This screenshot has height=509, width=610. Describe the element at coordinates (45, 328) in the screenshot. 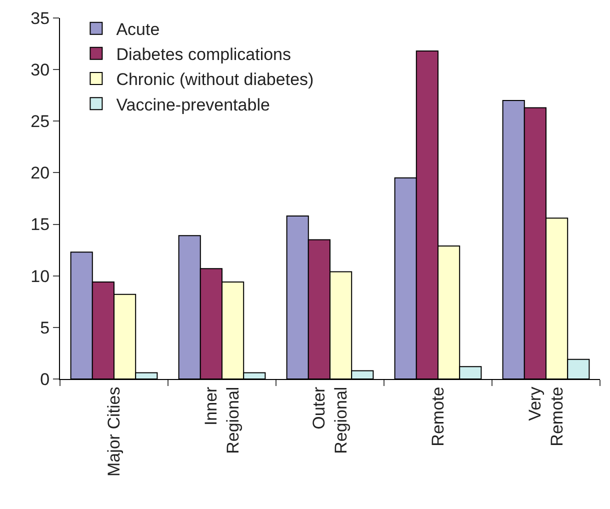

I see `y-tick-label: 5` at that location.